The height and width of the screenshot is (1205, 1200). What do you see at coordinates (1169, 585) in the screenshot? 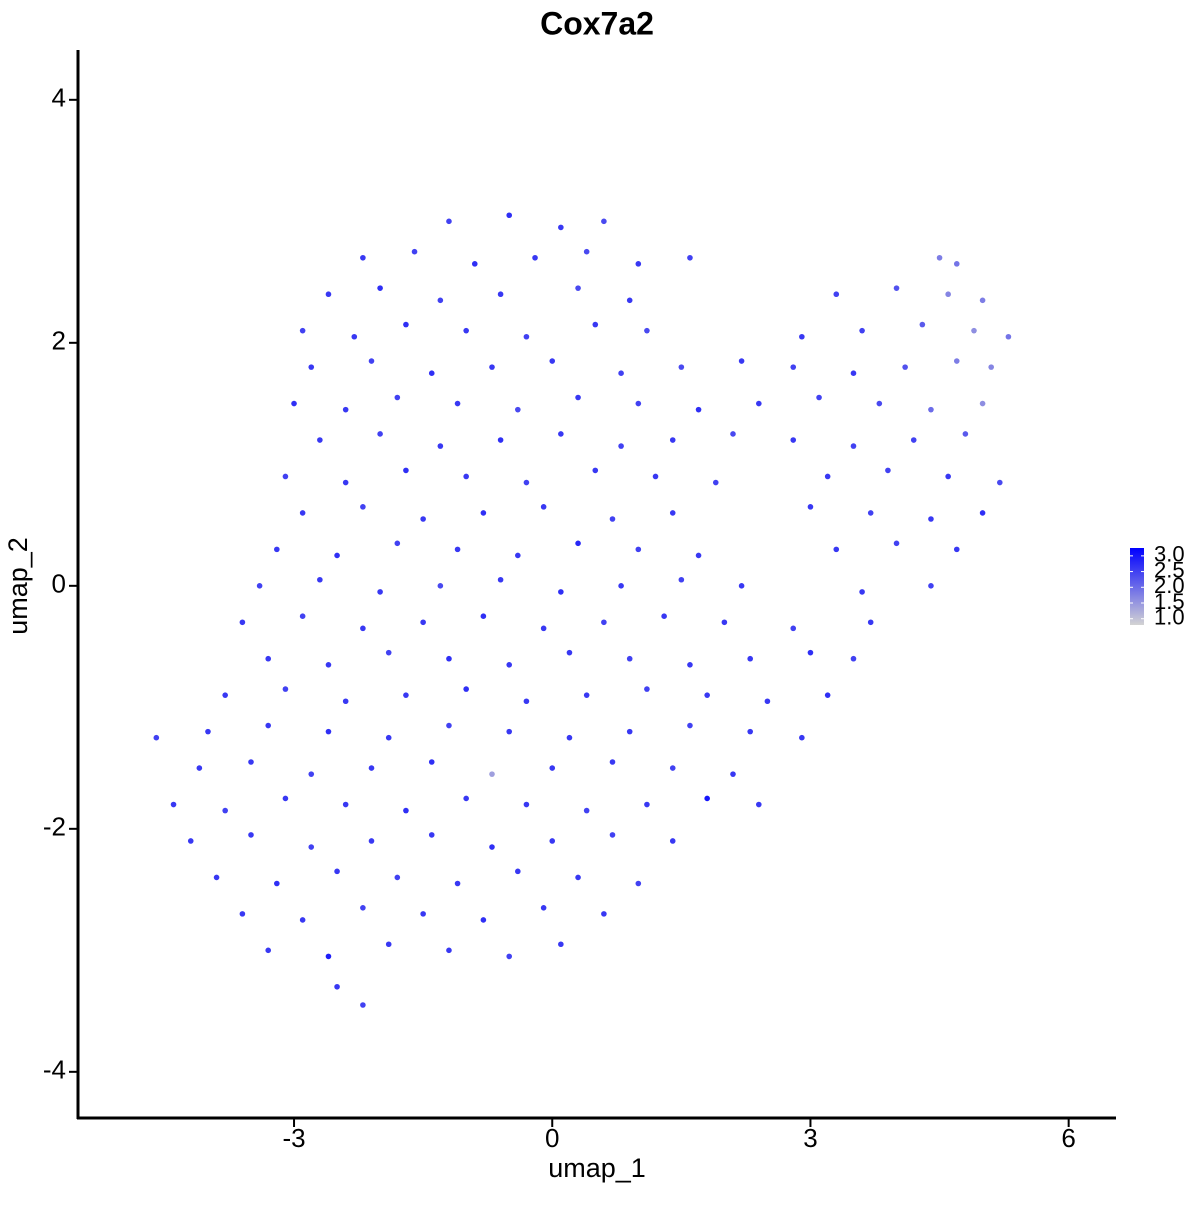
I see `colorbar-tick-label: 2.0` at bounding box center [1169, 585].